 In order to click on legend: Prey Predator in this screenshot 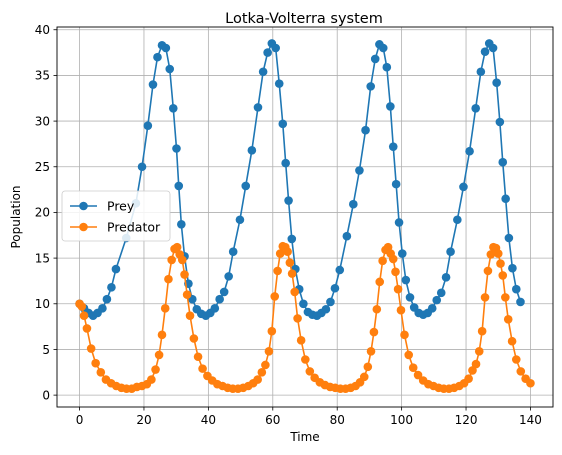, I will do `click(116, 216)`.